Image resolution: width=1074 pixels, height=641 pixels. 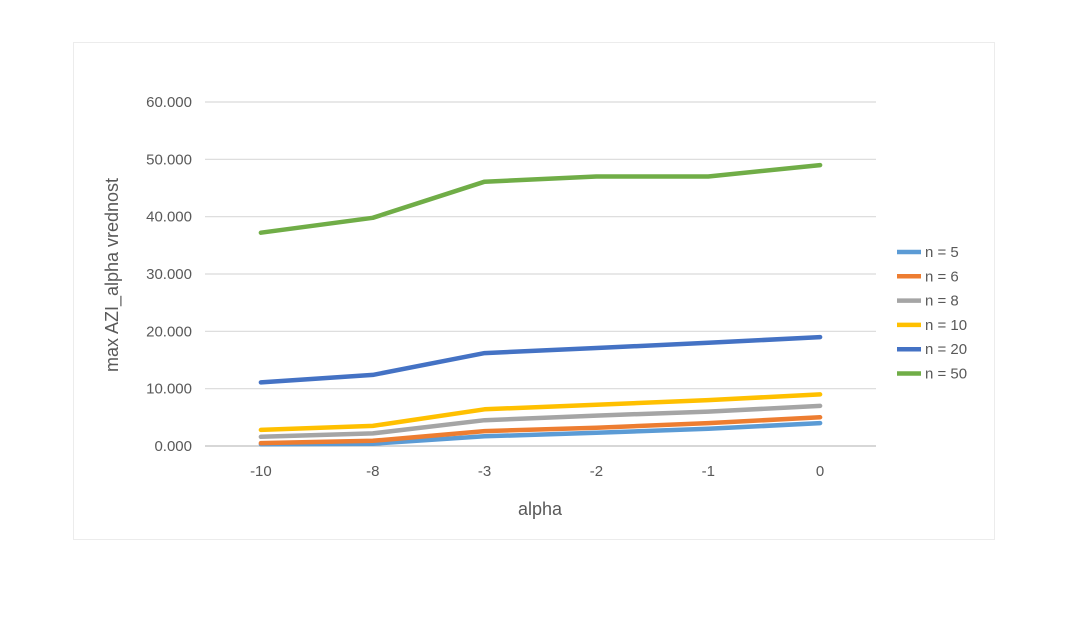 I want to click on y-tick-label: 0.000, so click(x=173, y=446).